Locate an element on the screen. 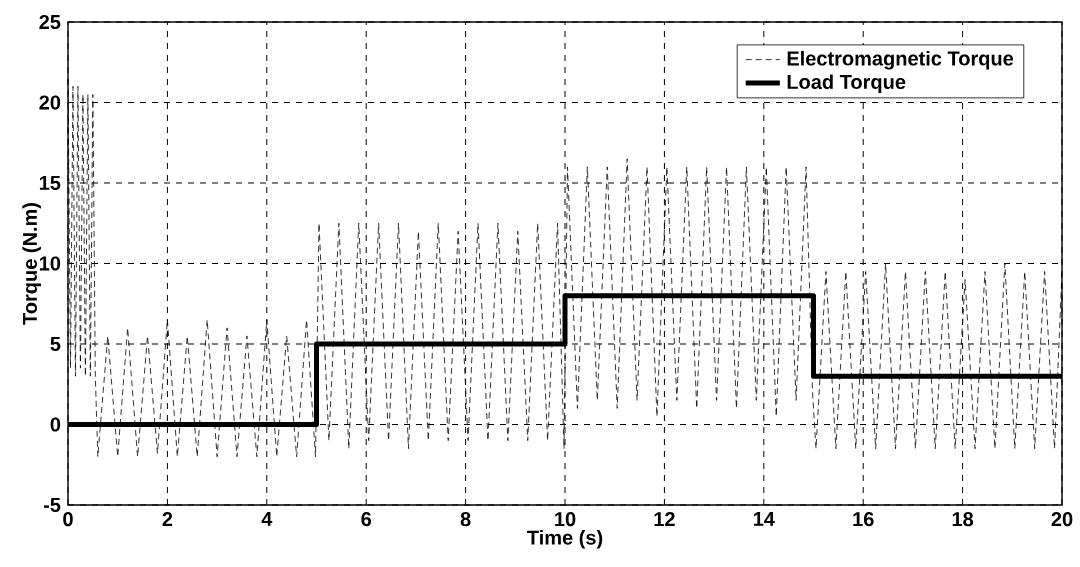 Image resolution: width=1080 pixels, height=567 pixels. x-tick-label: 18 is located at coordinates (963, 519).